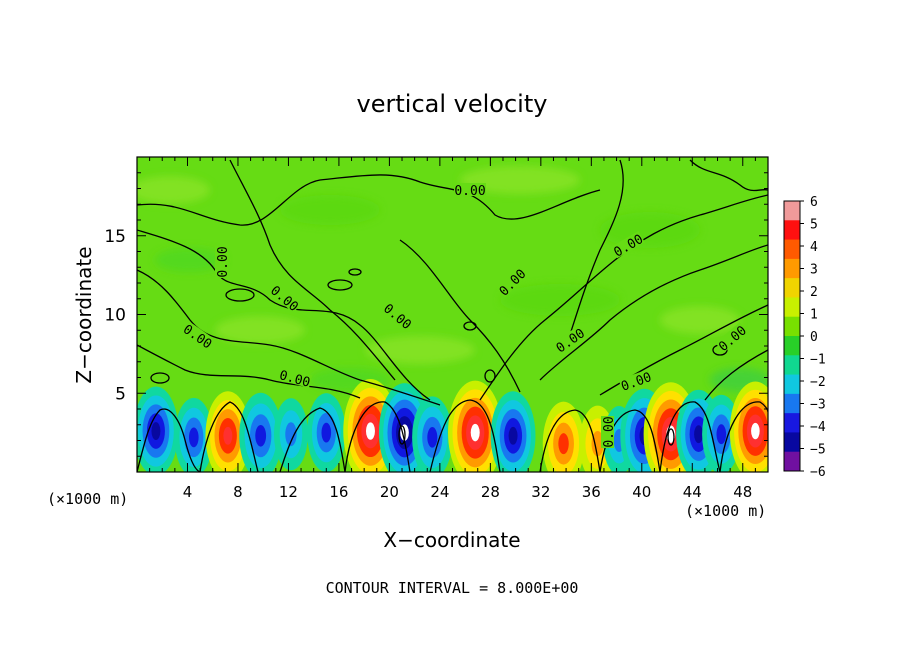  I want to click on colorbar-tick-label: 4, so click(814, 247).